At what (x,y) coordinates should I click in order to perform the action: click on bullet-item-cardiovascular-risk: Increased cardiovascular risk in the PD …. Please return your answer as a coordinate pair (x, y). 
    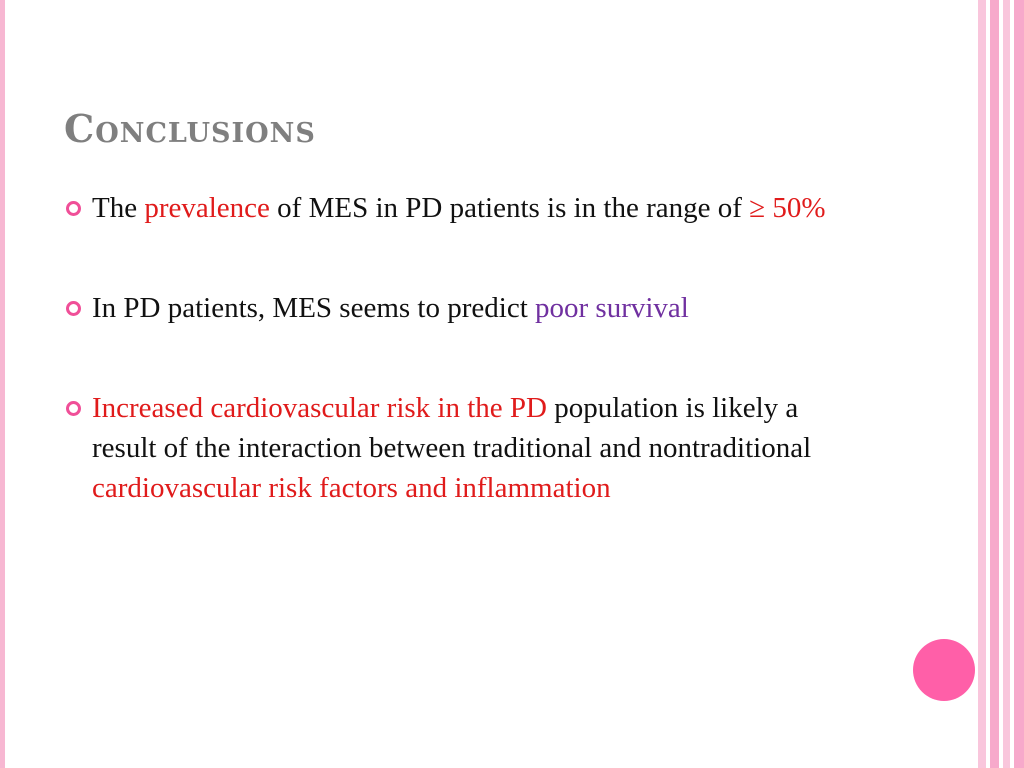
    Looking at the image, I should click on (454, 448).